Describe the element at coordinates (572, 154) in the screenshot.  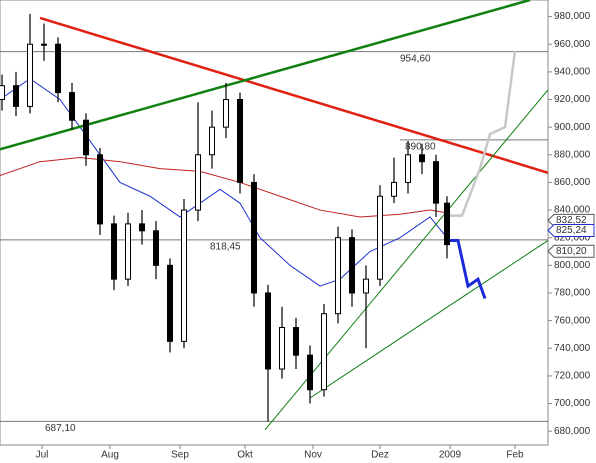
I see `y-tick-label: 880,000` at that location.